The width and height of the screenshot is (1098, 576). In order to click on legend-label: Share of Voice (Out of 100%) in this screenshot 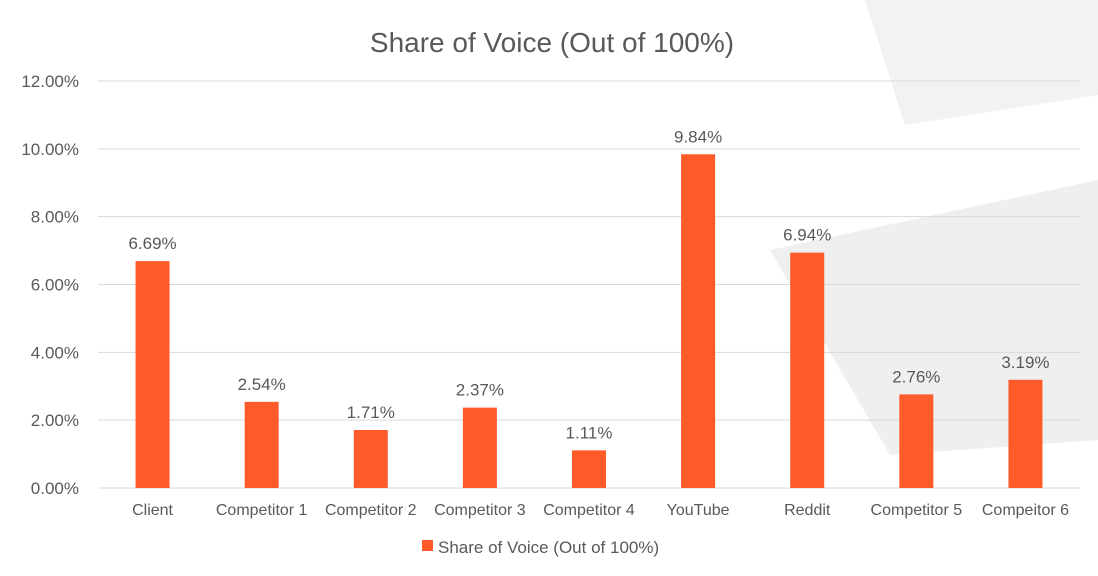, I will do `click(548, 547)`.